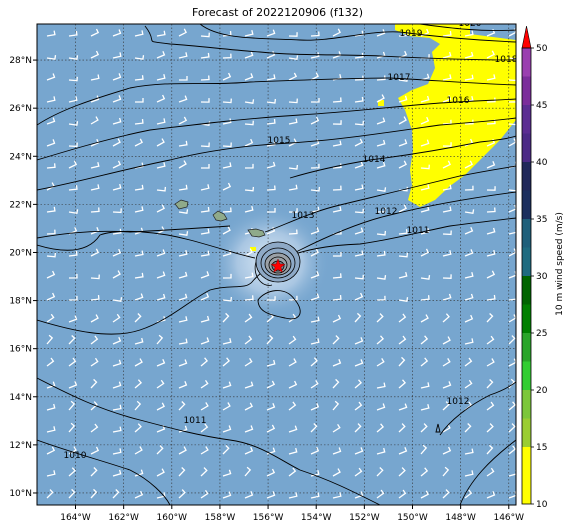  Describe the element at coordinates (256, 233) in the screenshot. I see `island-maui` at that location.